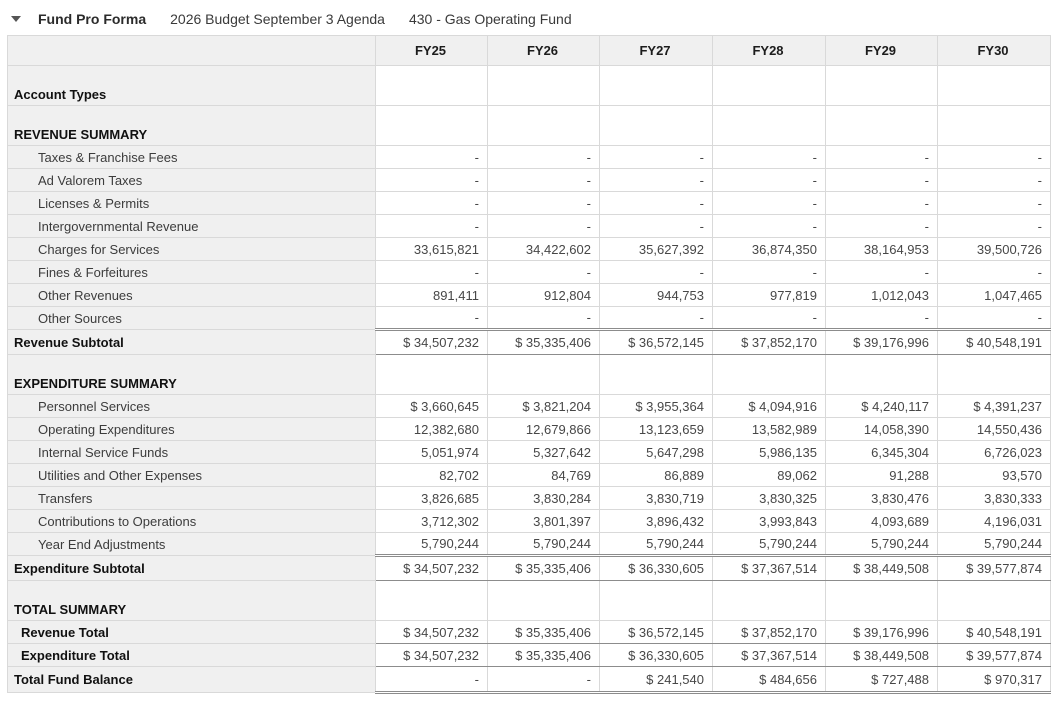 This screenshot has height=702, width=1057. Describe the element at coordinates (529, 50) in the screenshot. I see `column-header-row: FY25 FY26 FY27 FY28 FY29 FY30` at that location.